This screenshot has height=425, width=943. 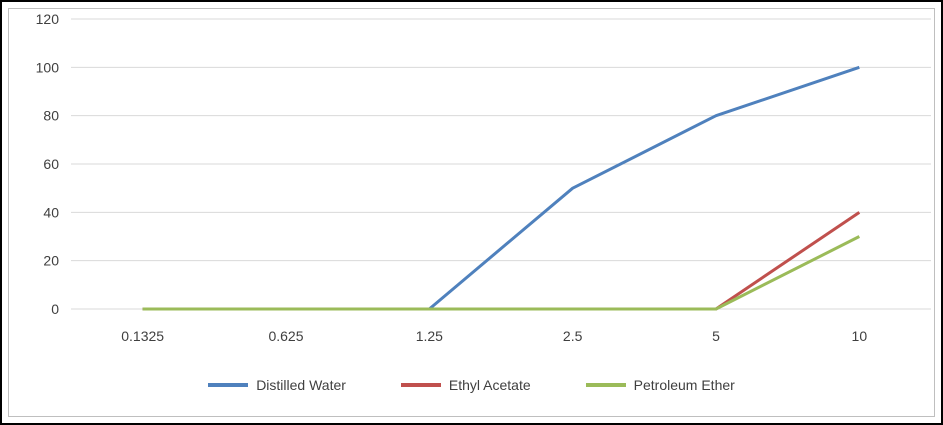 I want to click on y-axis-tick-label: 80, so click(x=51, y=116).